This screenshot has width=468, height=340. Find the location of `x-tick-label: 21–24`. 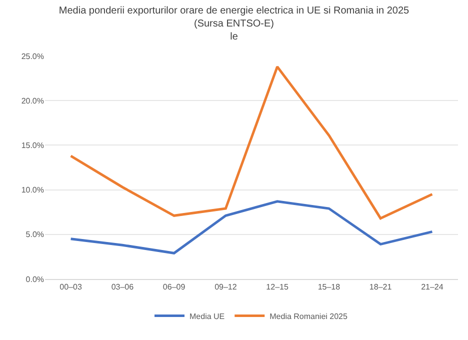

x-tick-label: 21–24 is located at coordinates (432, 287).